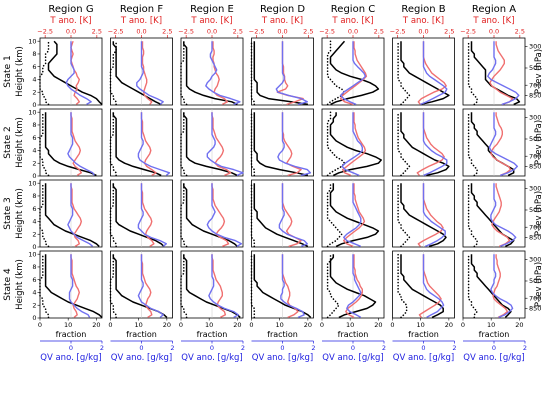 This screenshot has height=416, width=550. I want to click on state-label: State 3, so click(8, 213).